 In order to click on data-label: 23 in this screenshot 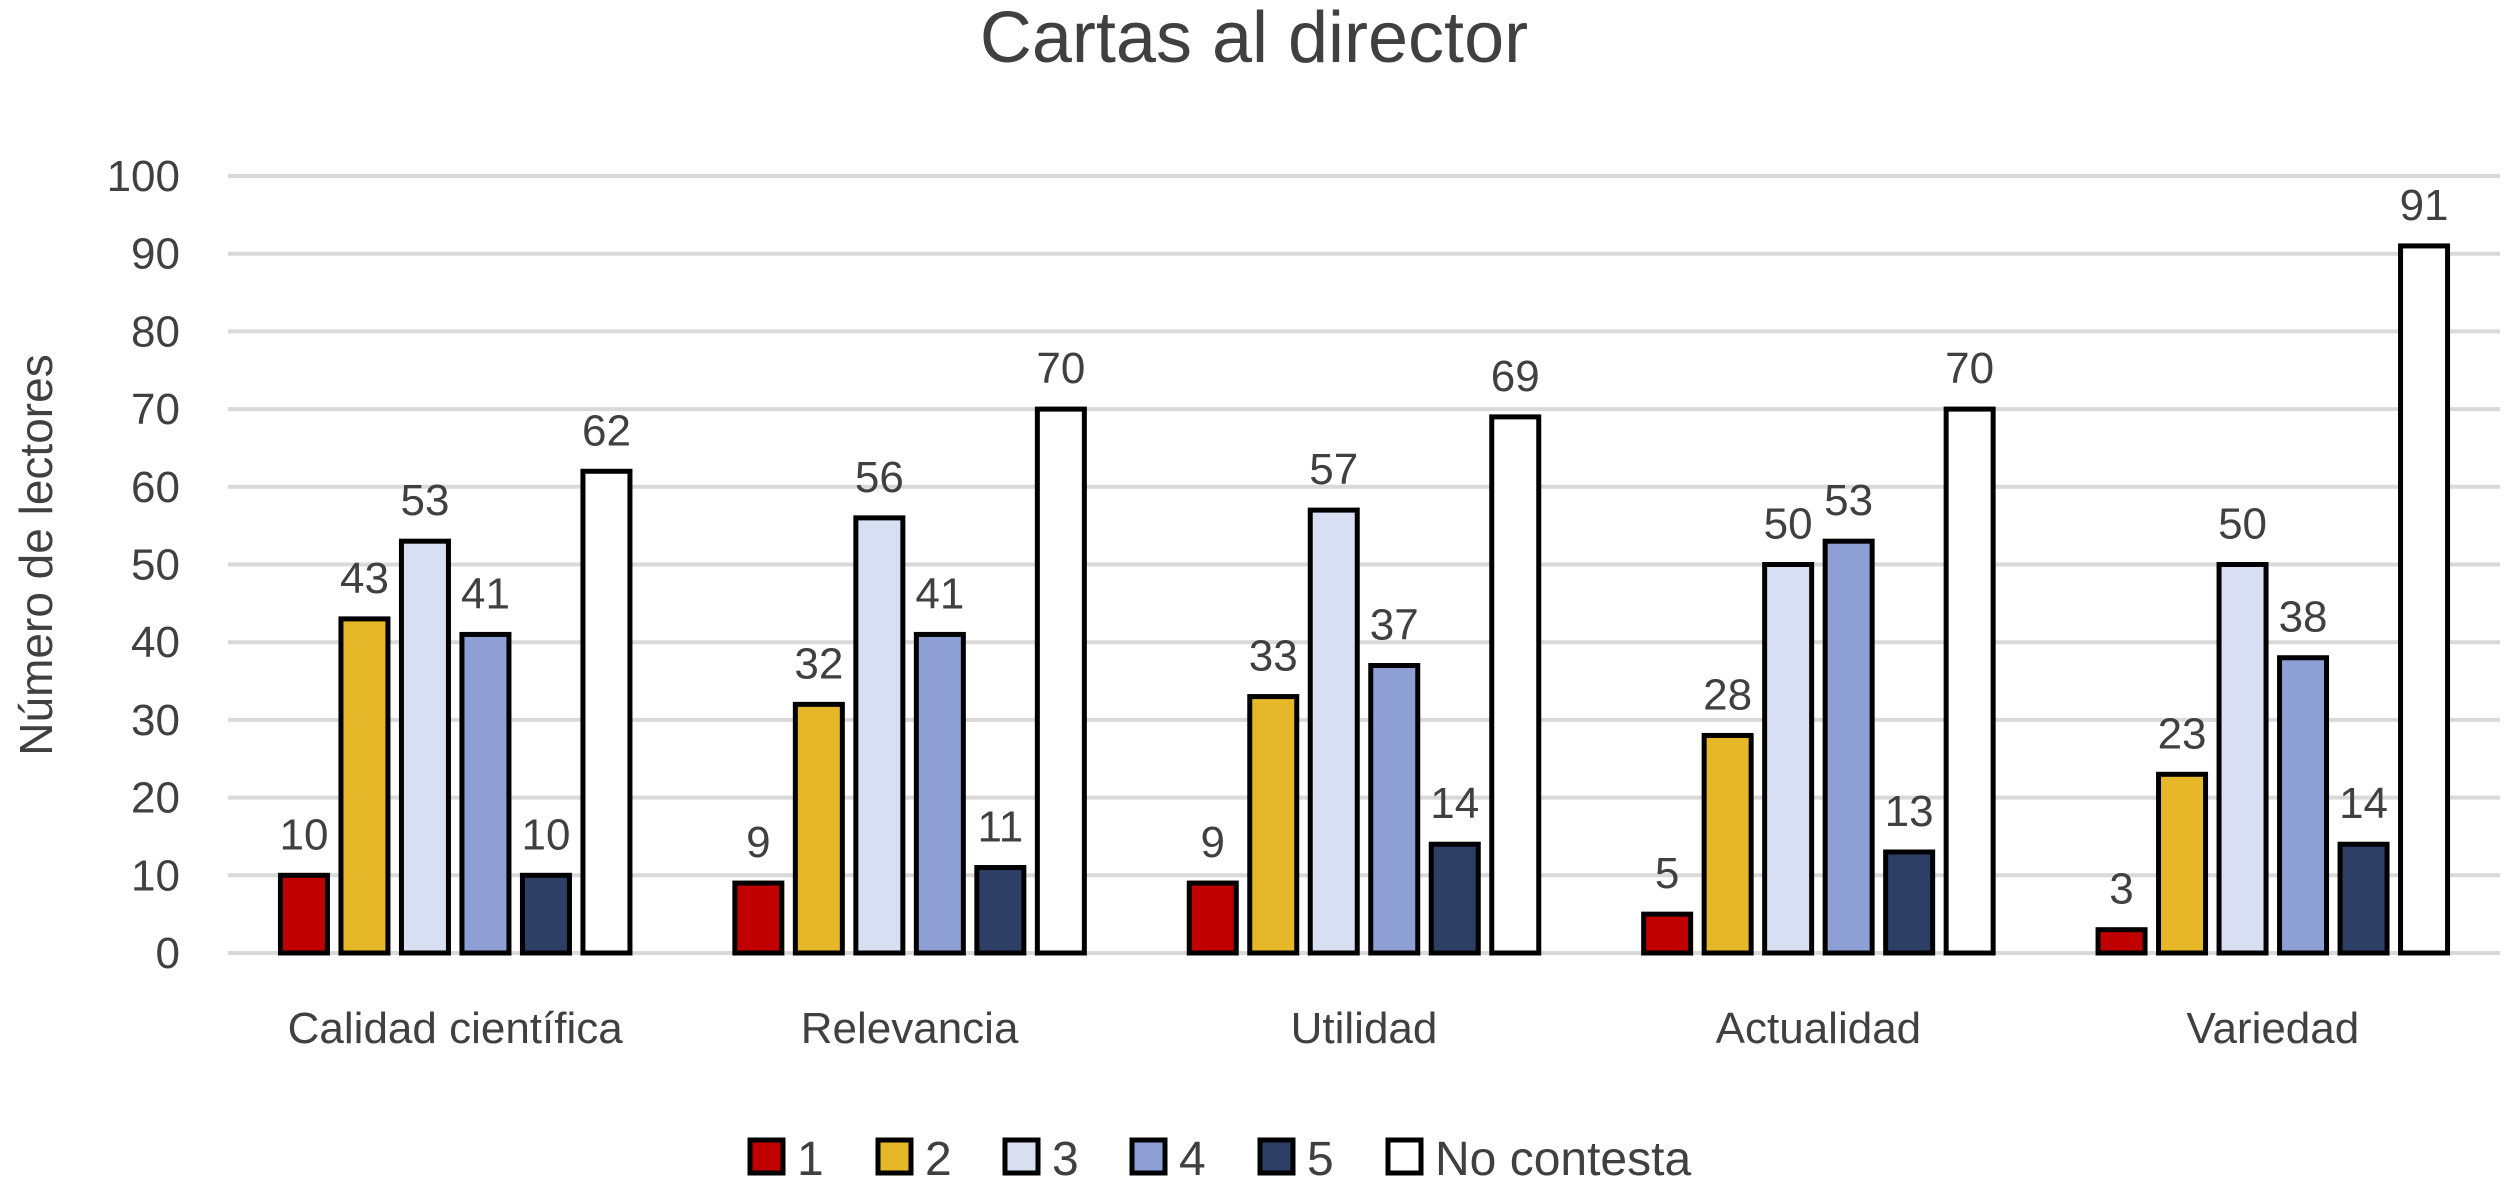, I will do `click(2182, 733)`.